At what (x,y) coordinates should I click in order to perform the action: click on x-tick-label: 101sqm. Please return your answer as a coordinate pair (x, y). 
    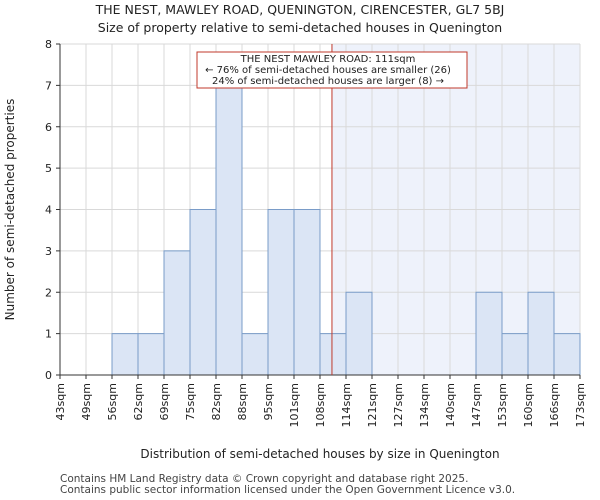
    Looking at the image, I should click on (294, 405).